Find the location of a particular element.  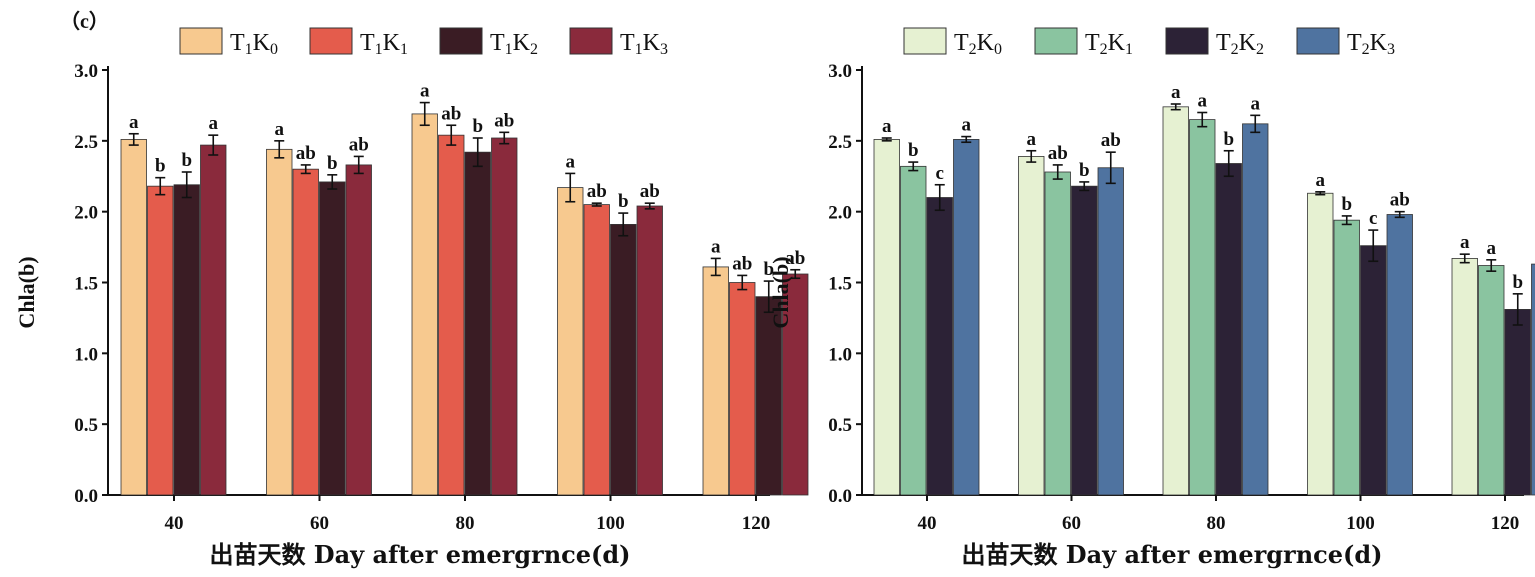

y-tick-label: 3.0 is located at coordinates (840, 71).